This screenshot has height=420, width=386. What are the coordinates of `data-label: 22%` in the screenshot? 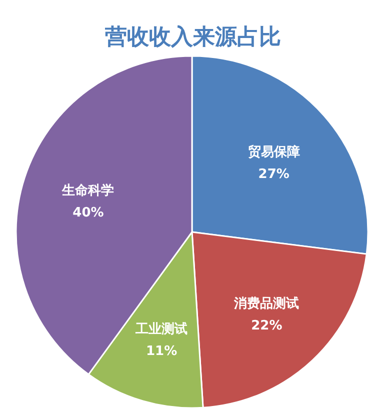 It's located at (266, 326).